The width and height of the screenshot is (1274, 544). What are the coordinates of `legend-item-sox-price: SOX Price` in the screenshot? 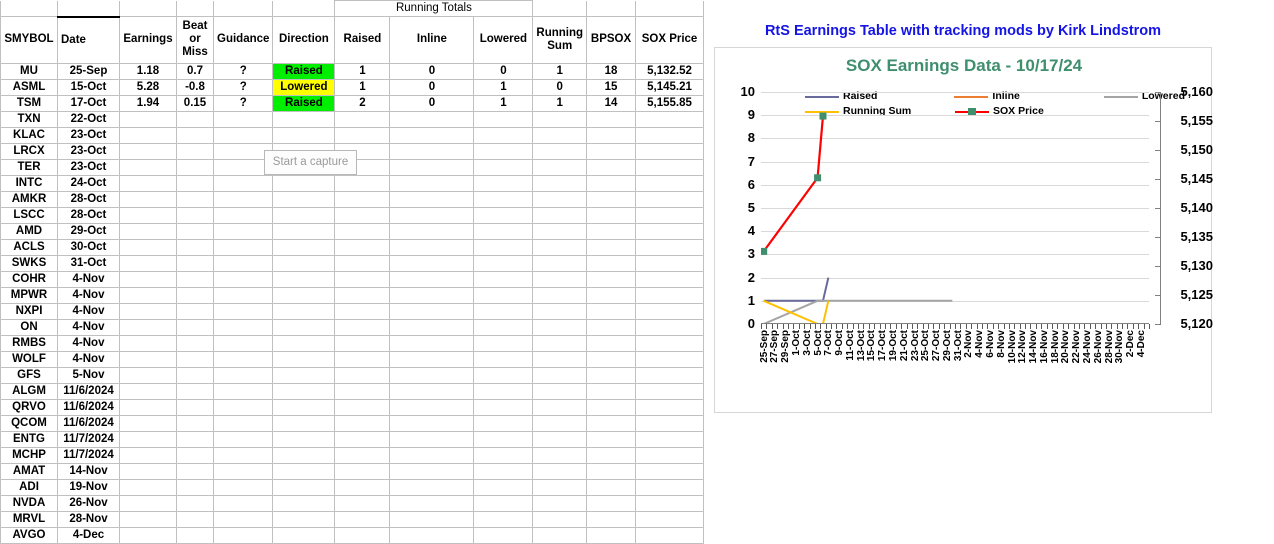 It's located at (1030, 111).